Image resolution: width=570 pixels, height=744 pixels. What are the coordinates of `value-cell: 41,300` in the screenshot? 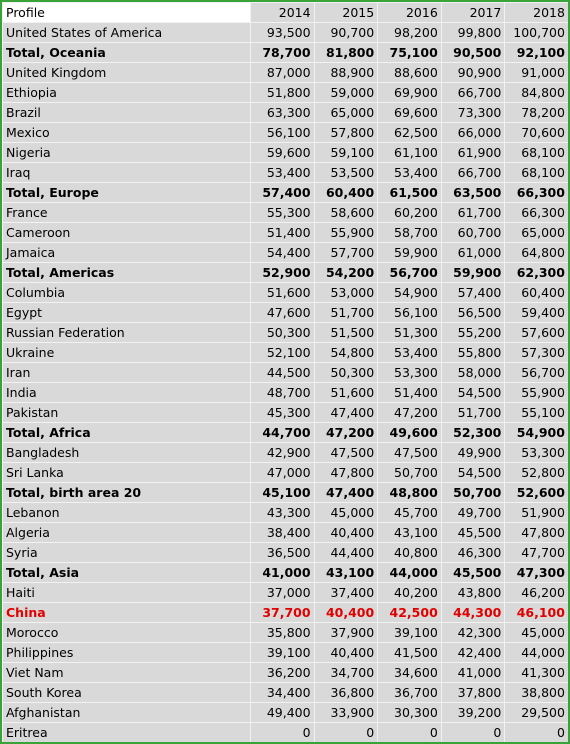 It's located at (536, 672).